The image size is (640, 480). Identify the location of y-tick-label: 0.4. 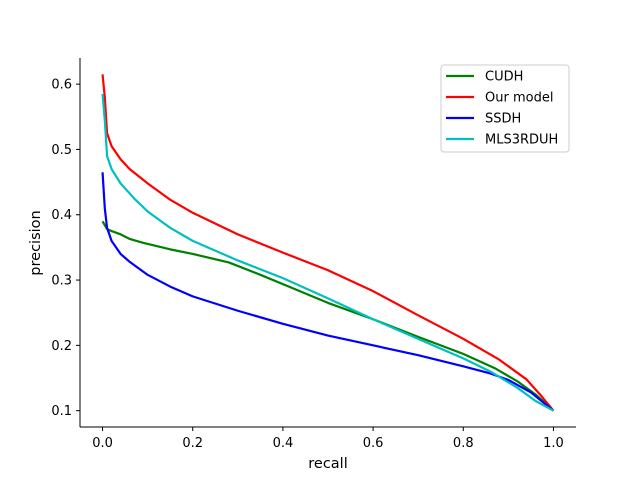
(61, 215).